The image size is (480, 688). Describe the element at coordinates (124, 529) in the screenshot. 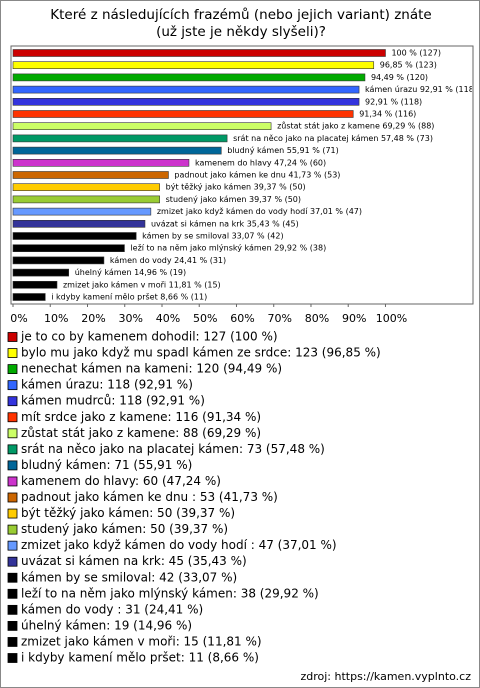

I see `legend-label: studený jako kámen: 50 (39,37 %)` at that location.